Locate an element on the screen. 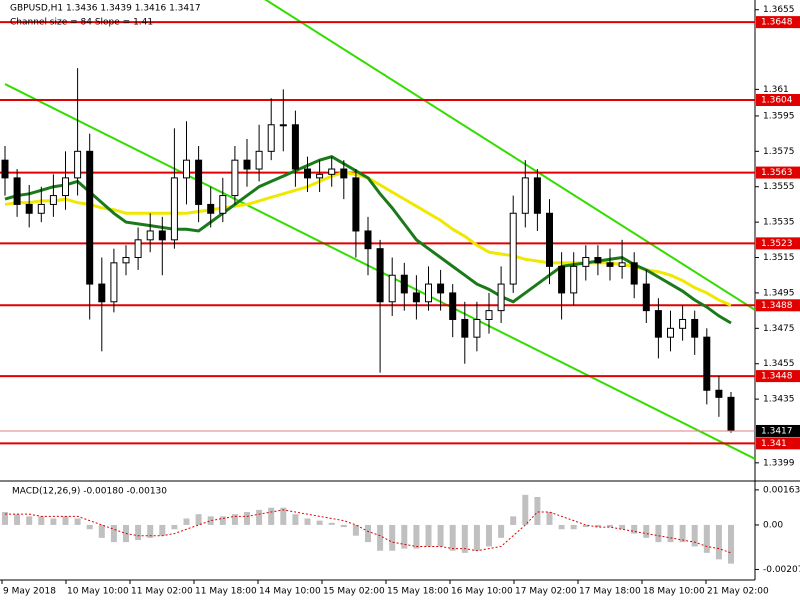 The height and width of the screenshot is (600, 800). y-tick-label: 1.361 is located at coordinates (776, 90).